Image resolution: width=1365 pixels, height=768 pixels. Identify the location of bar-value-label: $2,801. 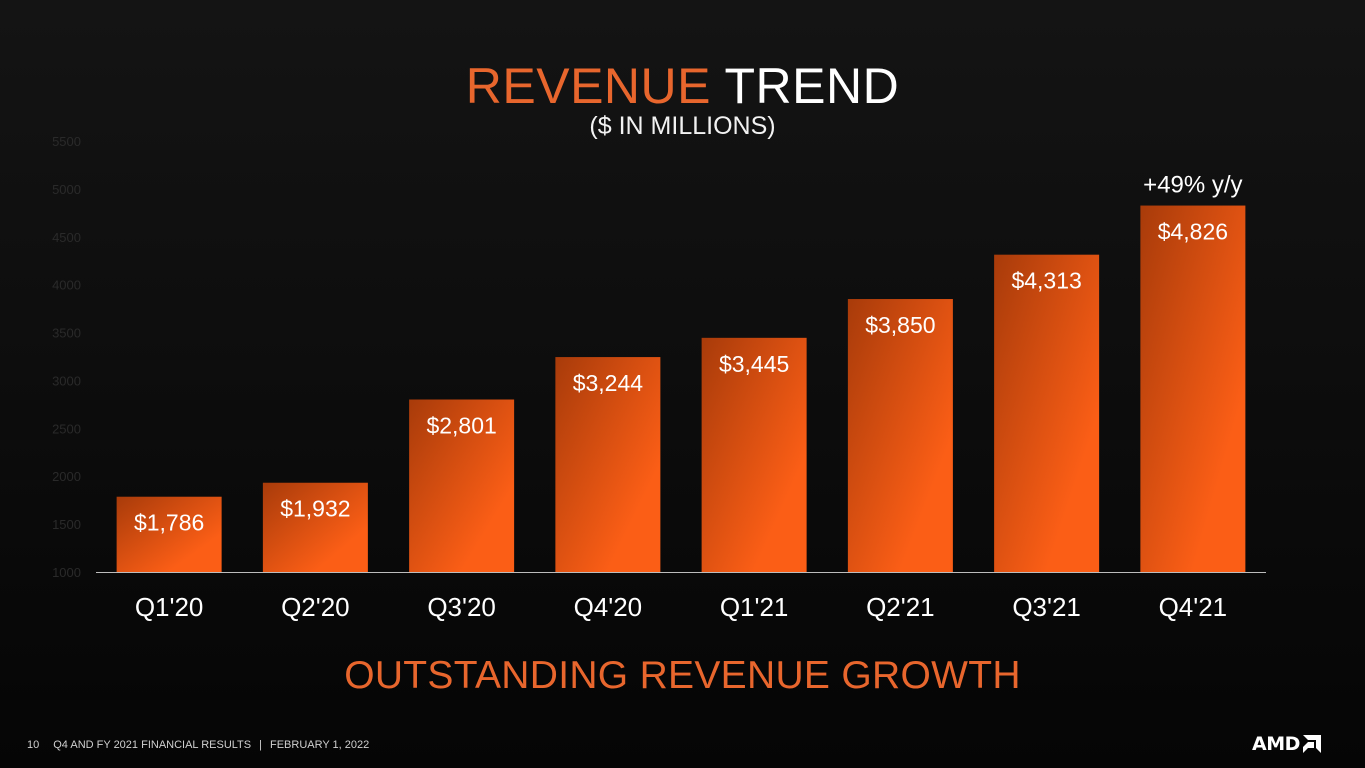
(461, 426).